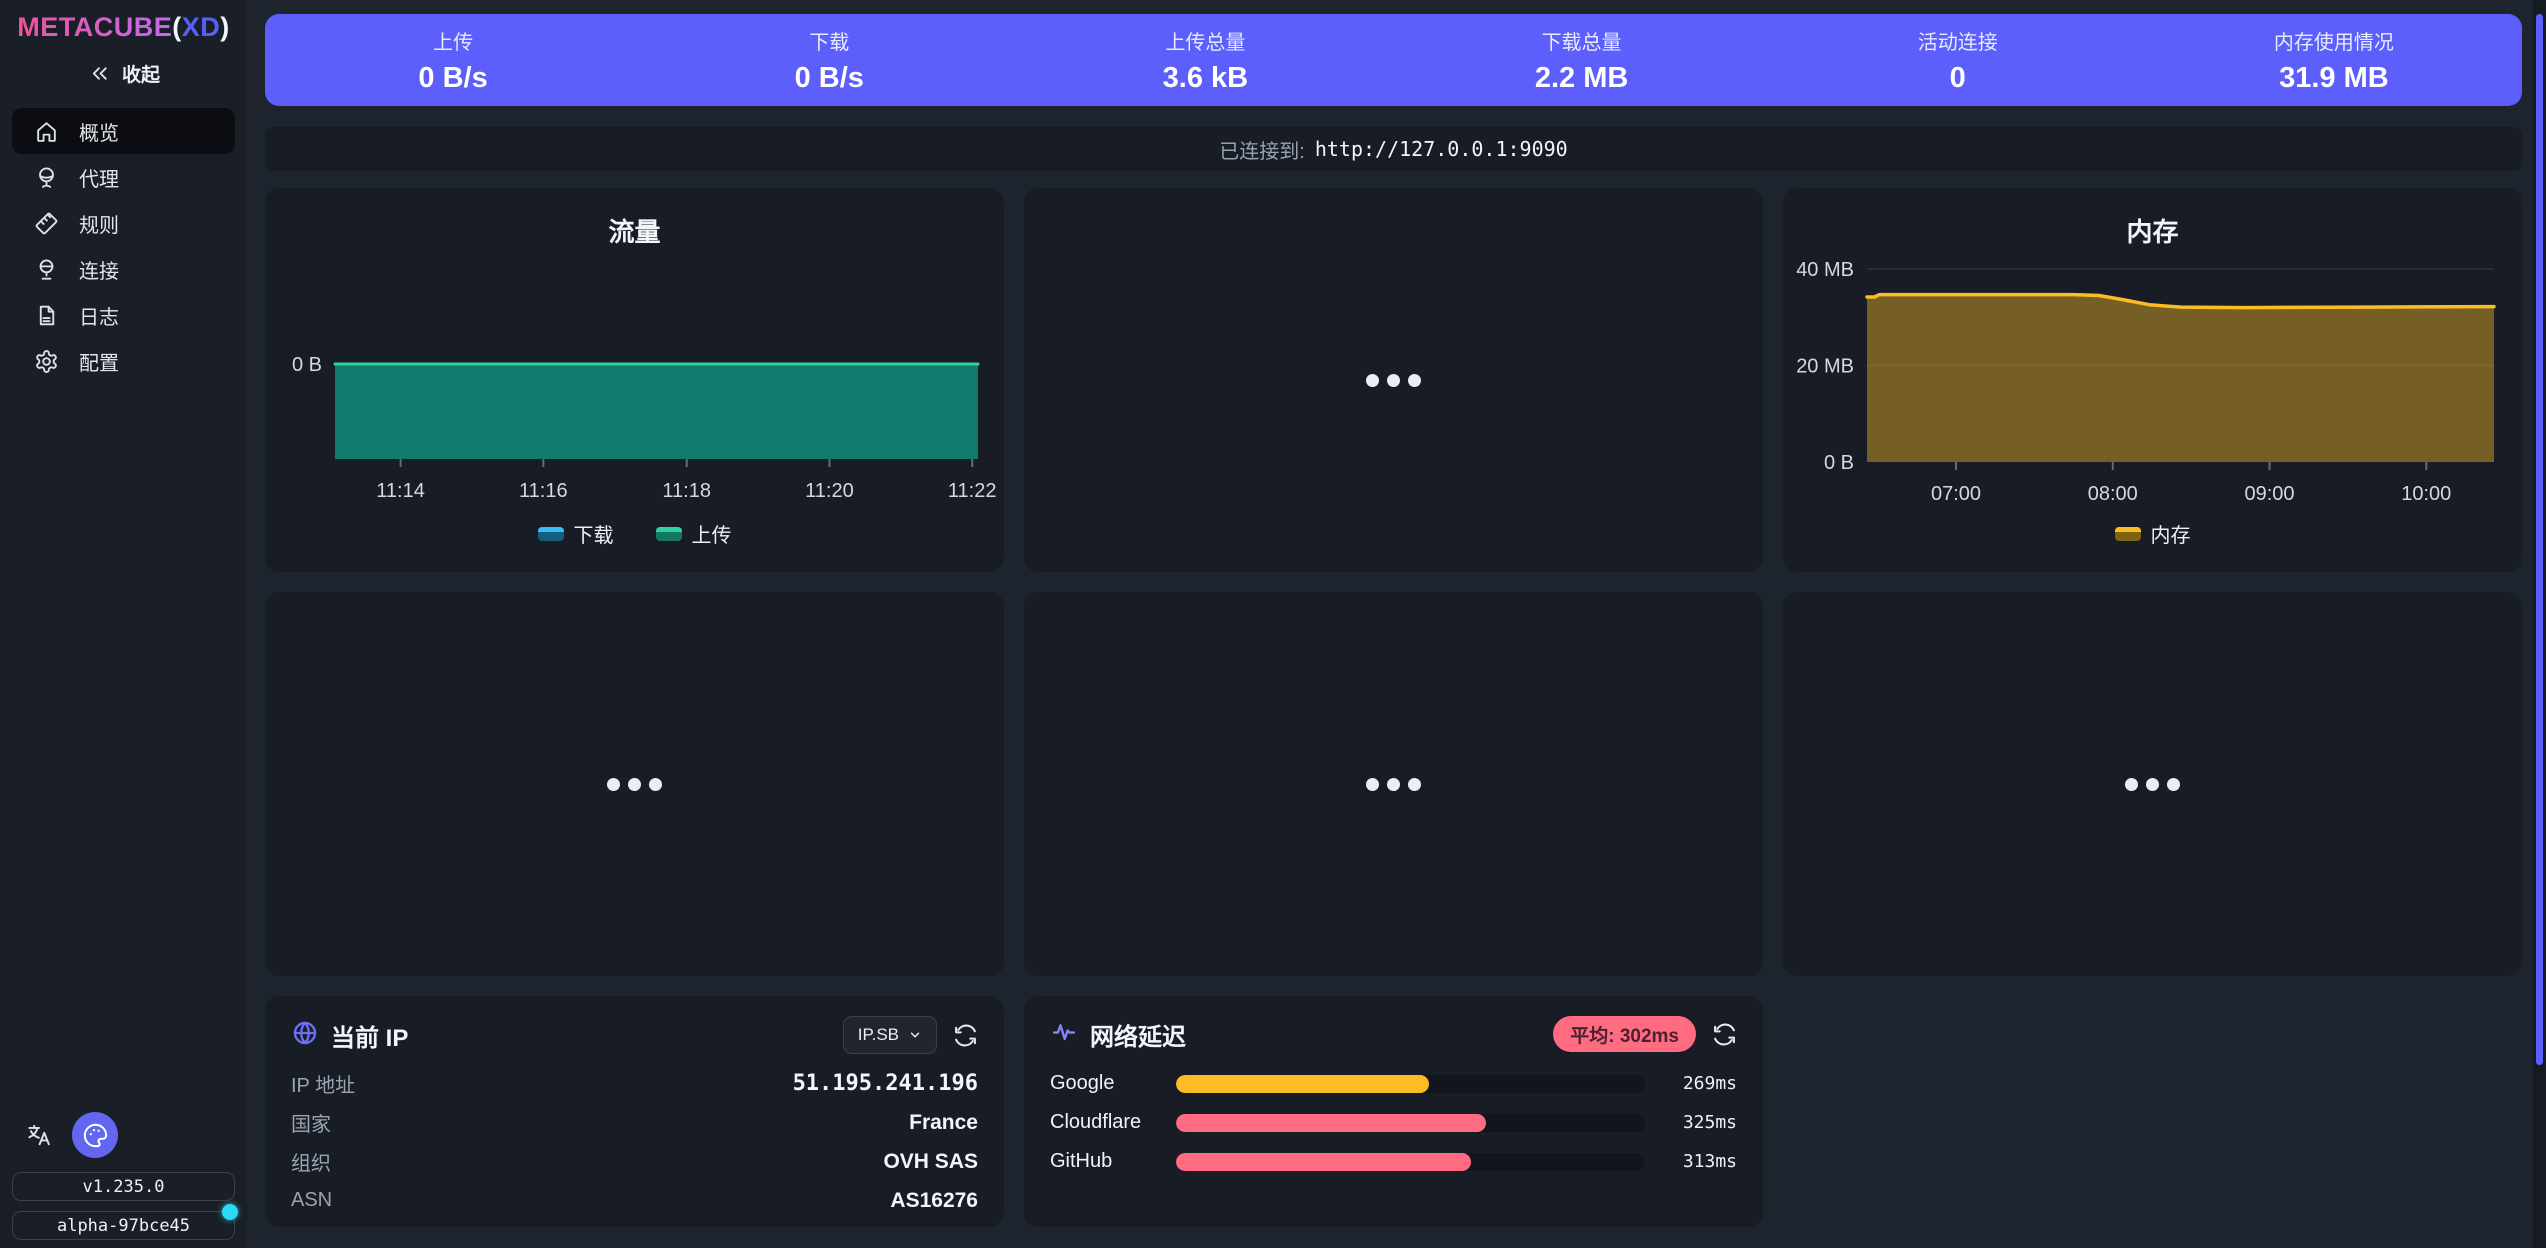 The height and width of the screenshot is (1248, 2546). What do you see at coordinates (453, 62) in the screenshot?
I see `stat-upload: 上传 0 B/s` at bounding box center [453, 62].